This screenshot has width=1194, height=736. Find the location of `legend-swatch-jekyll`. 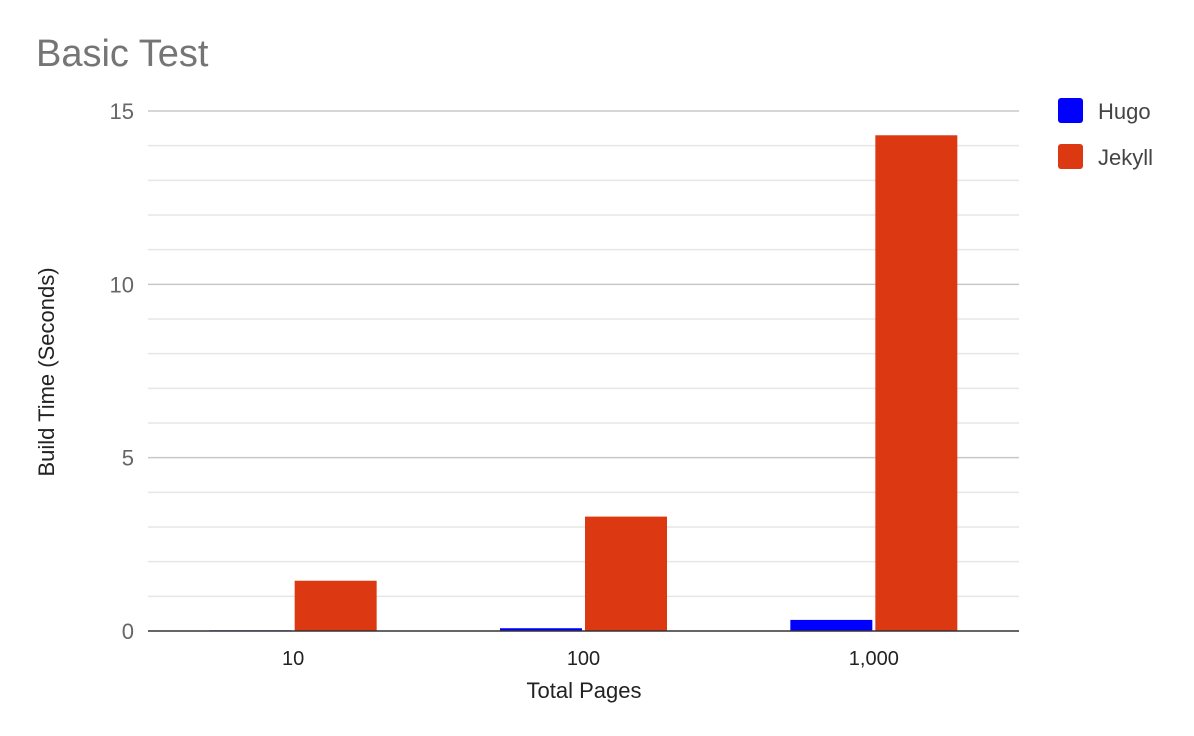

legend-swatch-jekyll is located at coordinates (1070, 156).